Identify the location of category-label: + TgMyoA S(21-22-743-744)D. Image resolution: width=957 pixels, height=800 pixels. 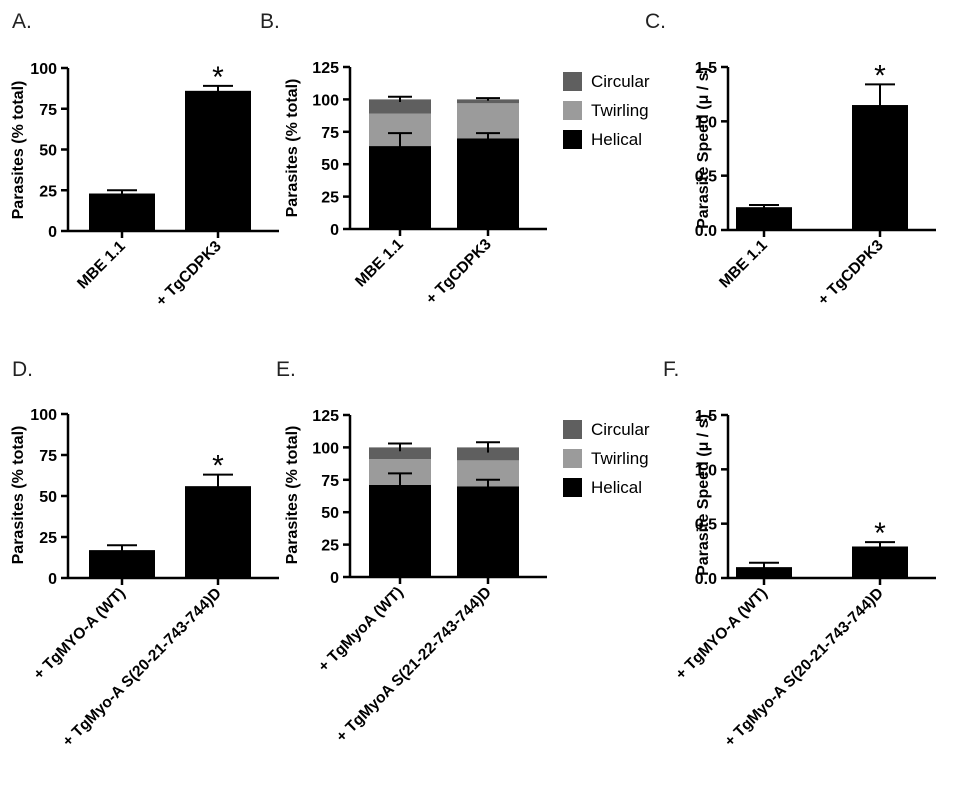
(414, 665).